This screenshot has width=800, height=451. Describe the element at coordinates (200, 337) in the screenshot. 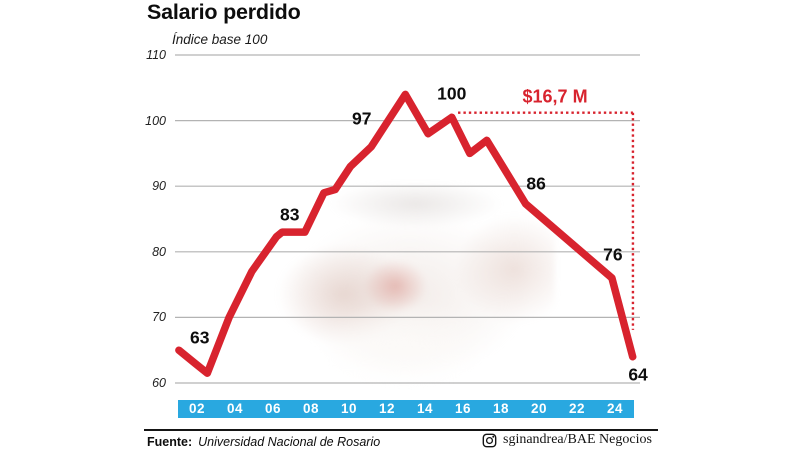

I see `point-label-63: 63` at that location.